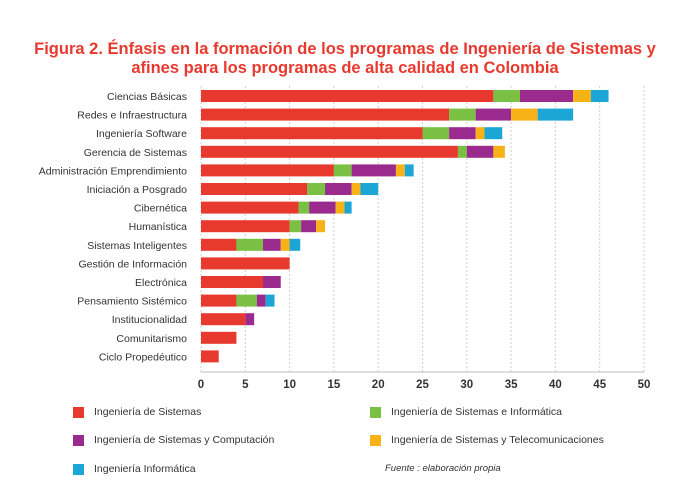  I want to click on x-tick-label: 20, so click(378, 385).